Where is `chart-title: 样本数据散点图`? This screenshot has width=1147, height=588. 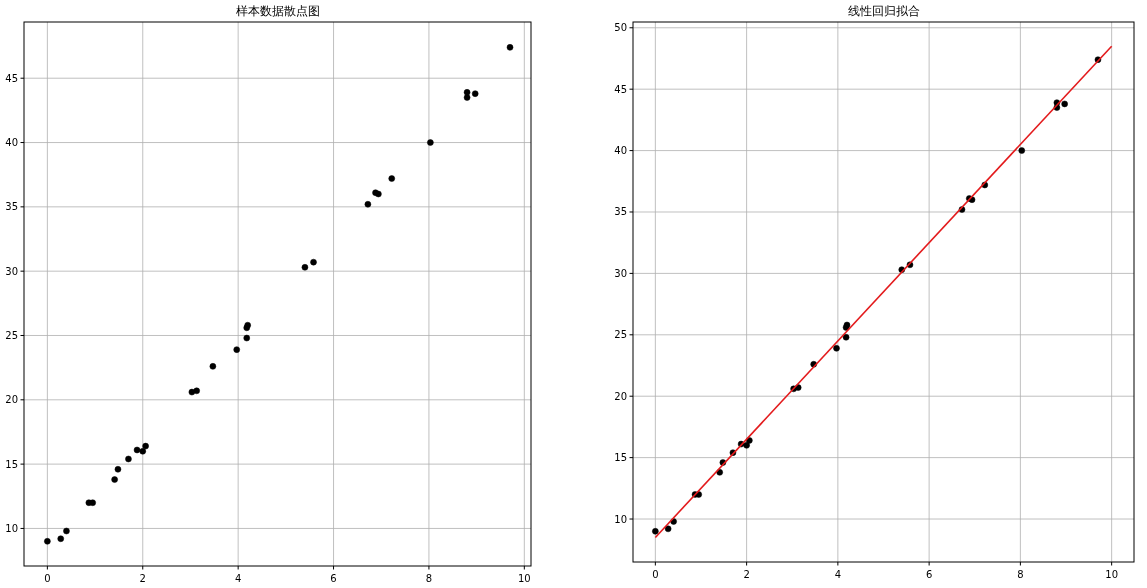
chart-title: 样本数据散点图 is located at coordinates (277, 11).